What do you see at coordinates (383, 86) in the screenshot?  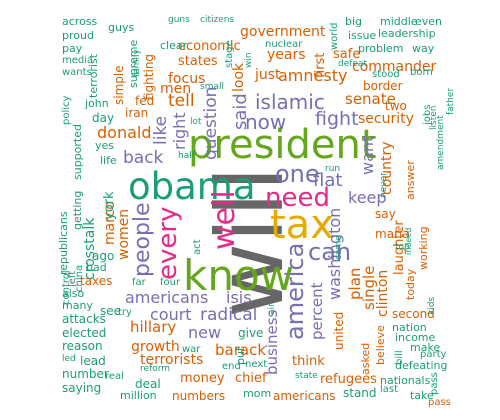 I see `cloud-word: border` at bounding box center [383, 86].